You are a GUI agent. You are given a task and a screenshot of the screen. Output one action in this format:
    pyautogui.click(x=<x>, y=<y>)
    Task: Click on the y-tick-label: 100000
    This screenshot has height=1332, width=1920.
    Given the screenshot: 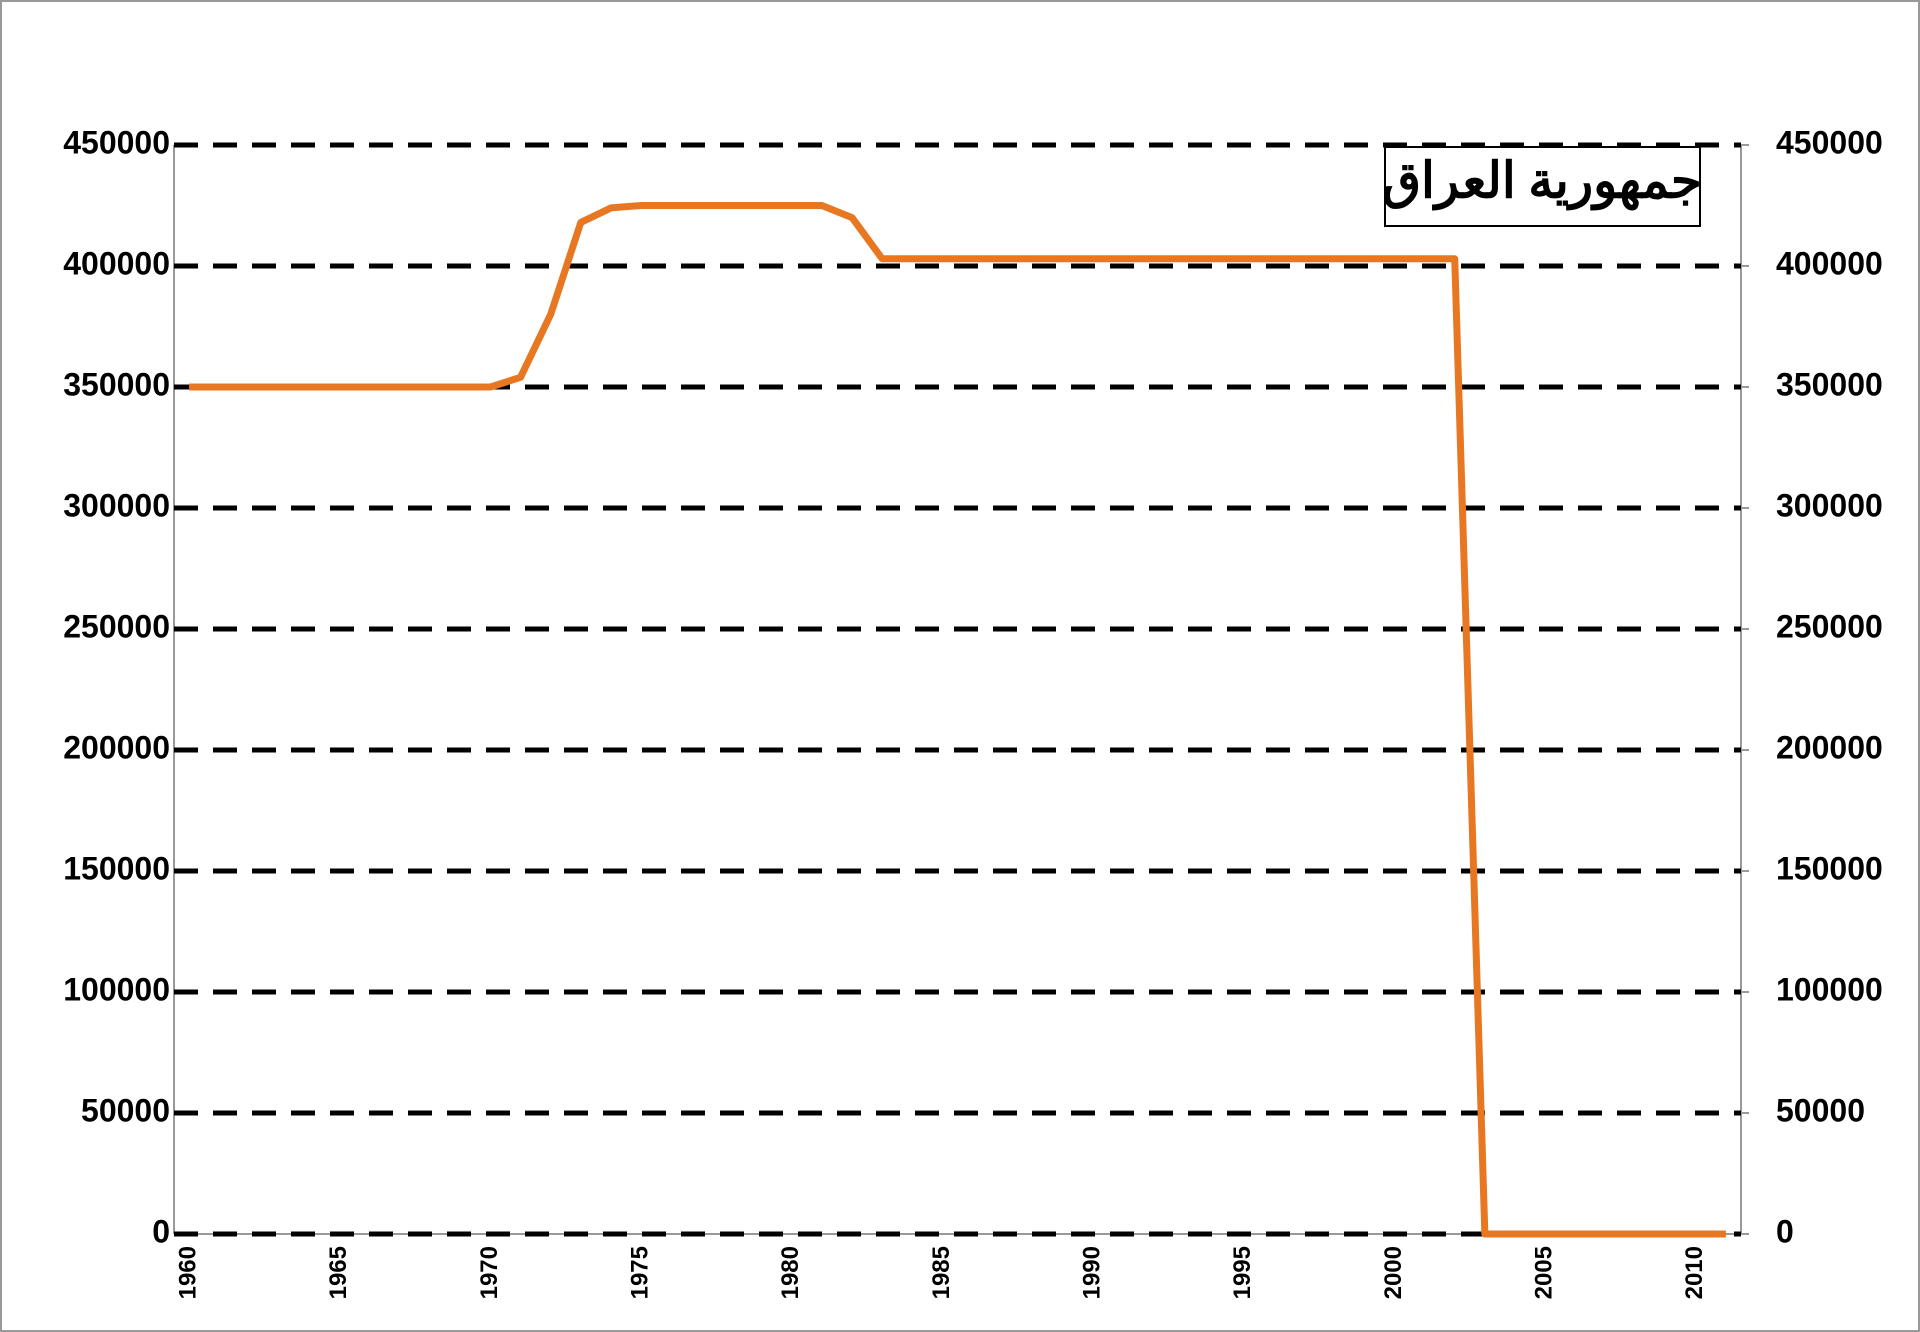 What is the action you would take?
    pyautogui.click(x=116, y=989)
    